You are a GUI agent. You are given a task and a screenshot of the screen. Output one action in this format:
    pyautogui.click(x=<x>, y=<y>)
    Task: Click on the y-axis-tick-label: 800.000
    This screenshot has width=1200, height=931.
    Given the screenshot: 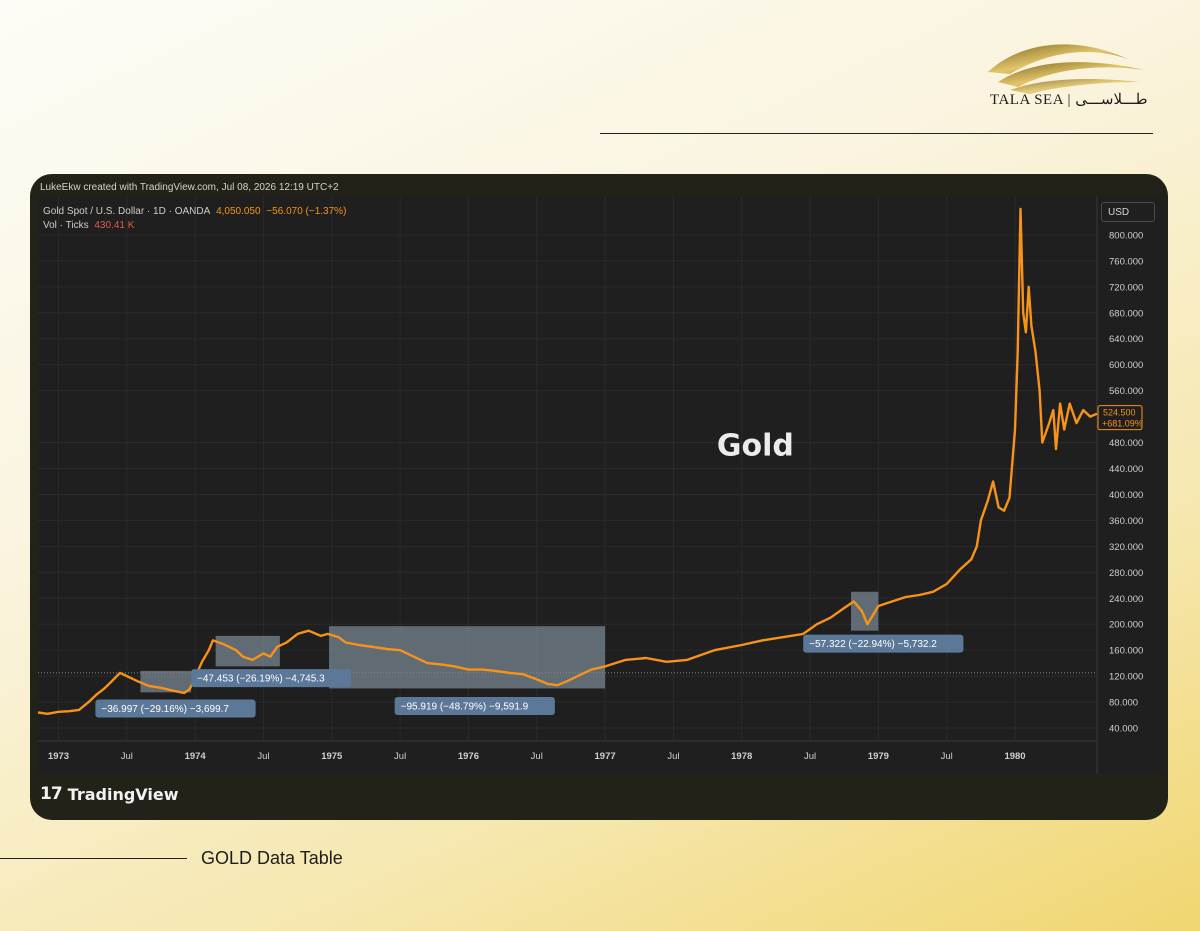 What is the action you would take?
    pyautogui.click(x=1126, y=235)
    